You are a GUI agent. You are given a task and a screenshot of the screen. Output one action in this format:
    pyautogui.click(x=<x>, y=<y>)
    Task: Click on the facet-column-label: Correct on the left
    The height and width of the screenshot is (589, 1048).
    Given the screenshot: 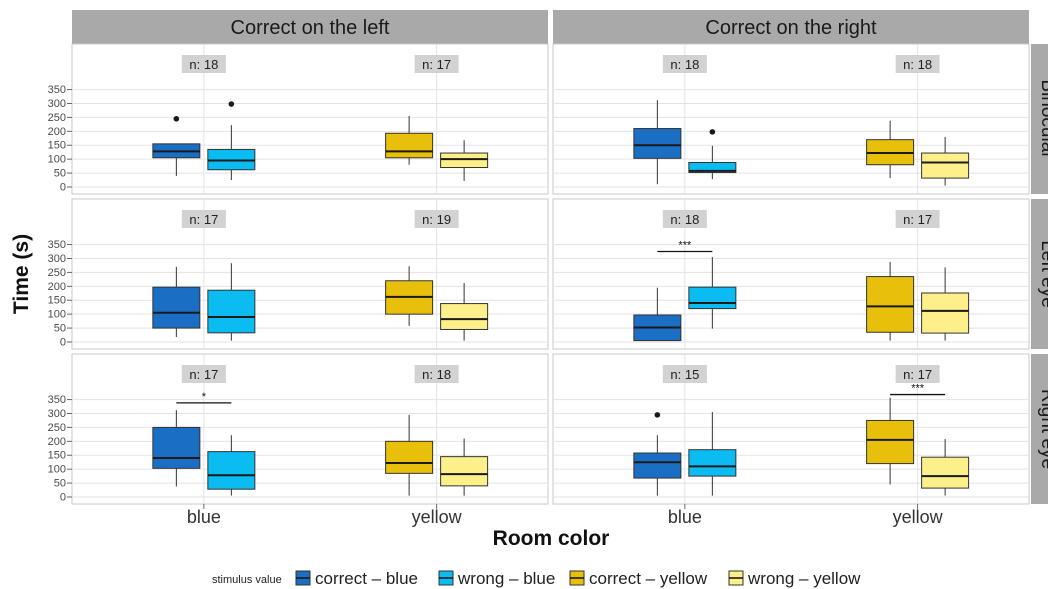 What is the action you would take?
    pyautogui.click(x=310, y=28)
    